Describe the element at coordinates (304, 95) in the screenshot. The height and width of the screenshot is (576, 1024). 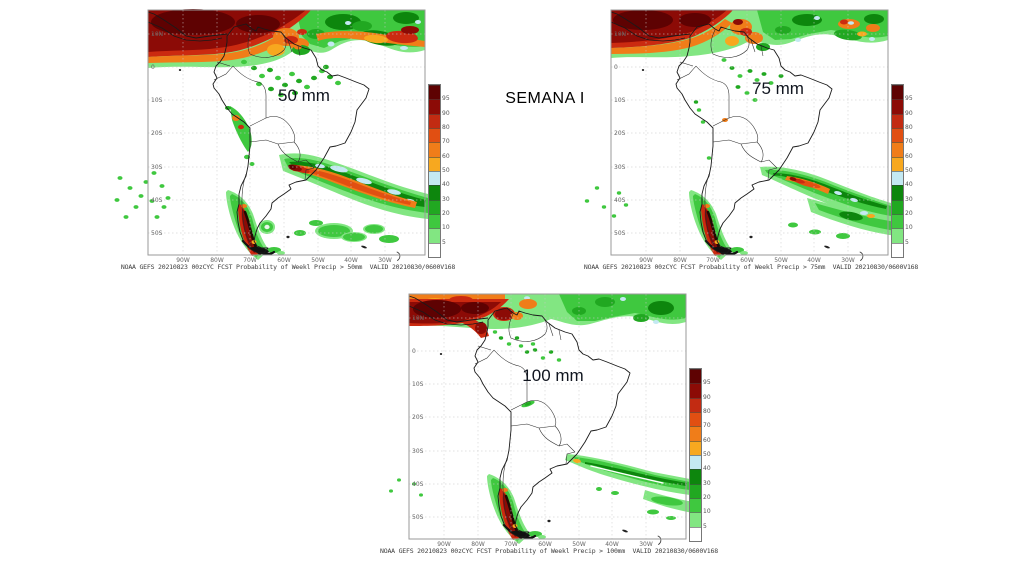
I see `threshold-label: 50 mm` at that location.